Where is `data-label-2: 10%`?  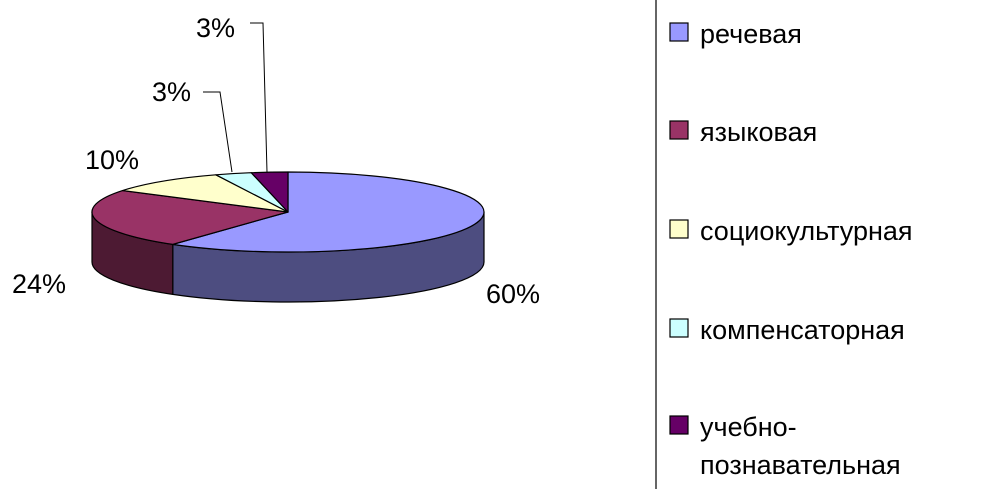 data-label-2: 10% is located at coordinates (112, 160).